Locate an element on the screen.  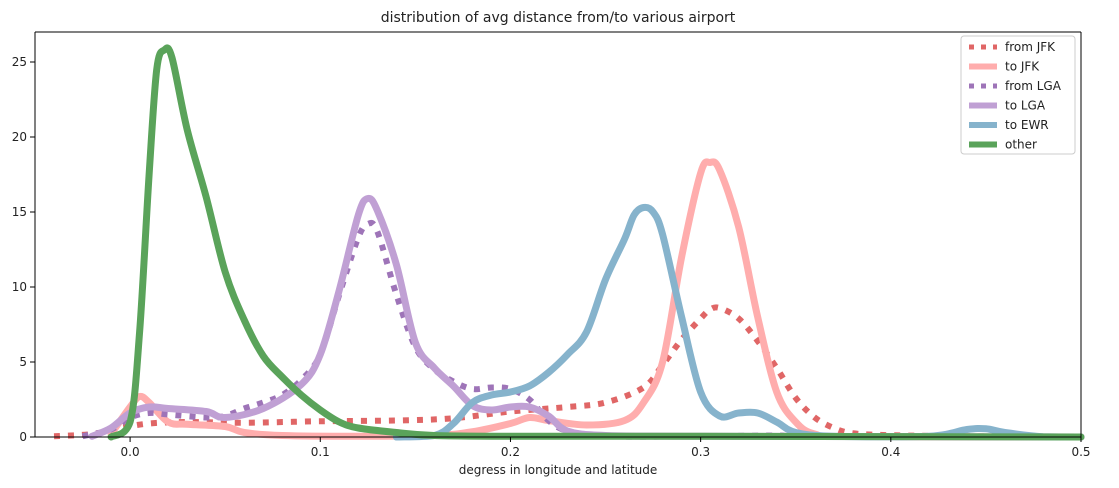
legend-label: from JFK is located at coordinates (1030, 47).